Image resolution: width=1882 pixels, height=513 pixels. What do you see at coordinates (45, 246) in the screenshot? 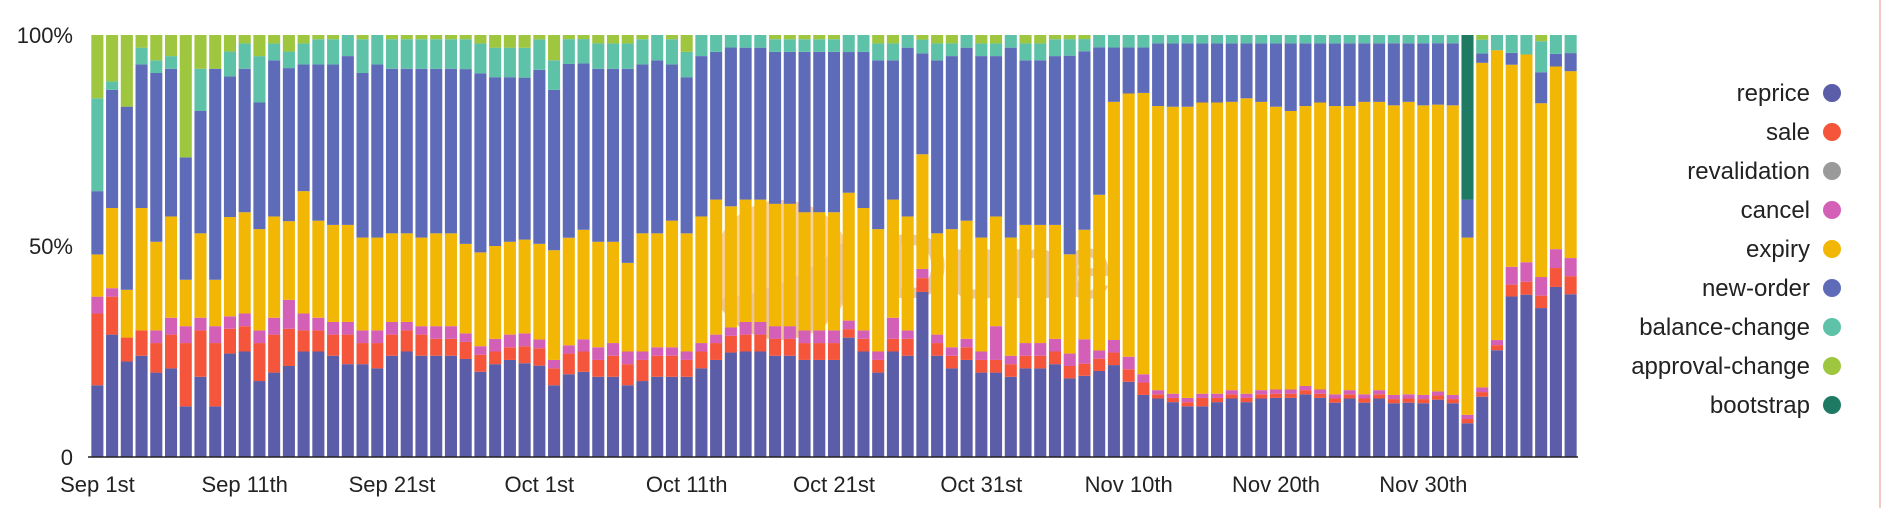
I see `y-axis-ticks: 0 50% 100%` at bounding box center [45, 246].